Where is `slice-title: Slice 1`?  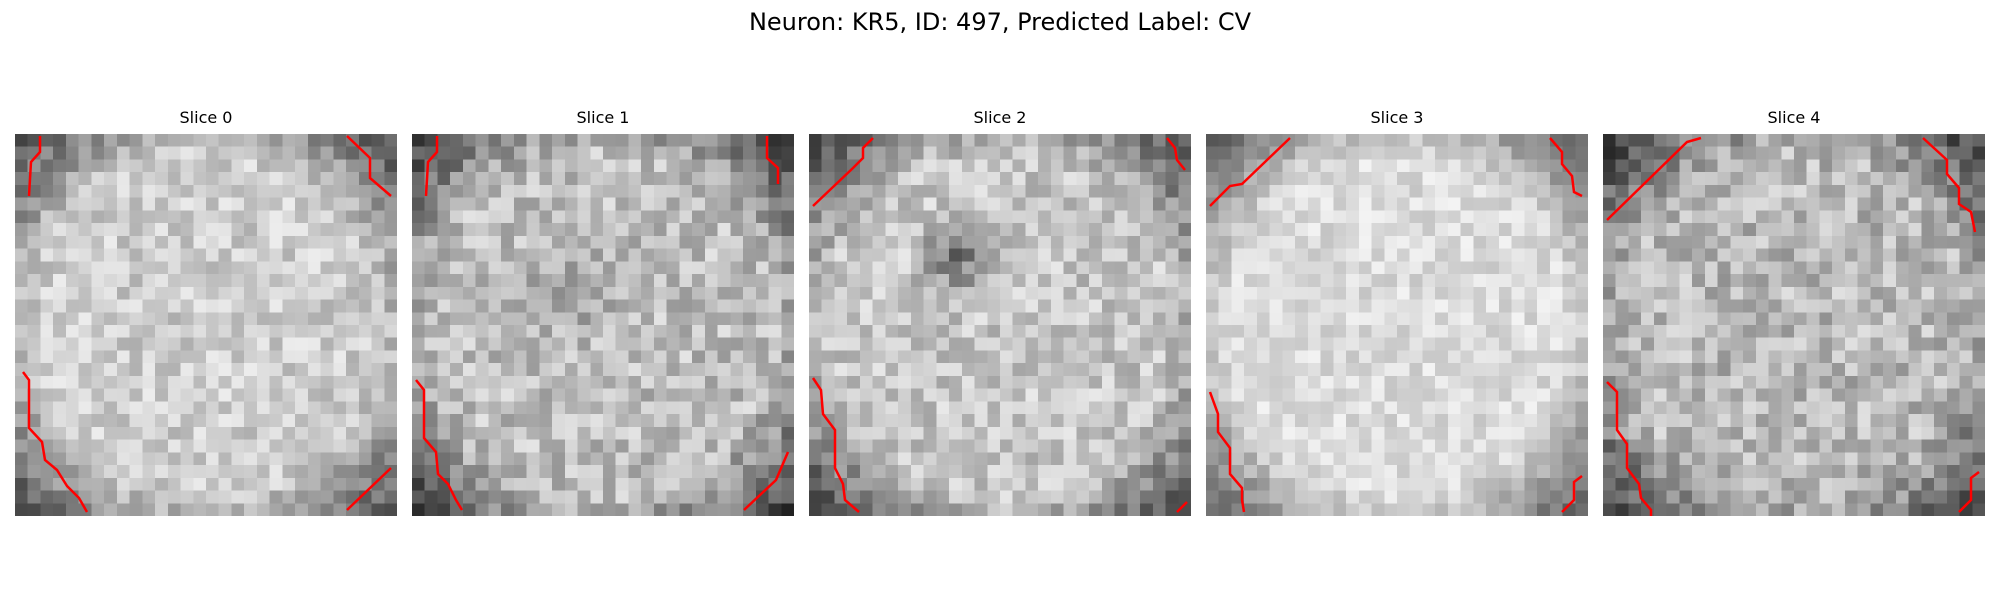
slice-title: Slice 1 is located at coordinates (603, 117).